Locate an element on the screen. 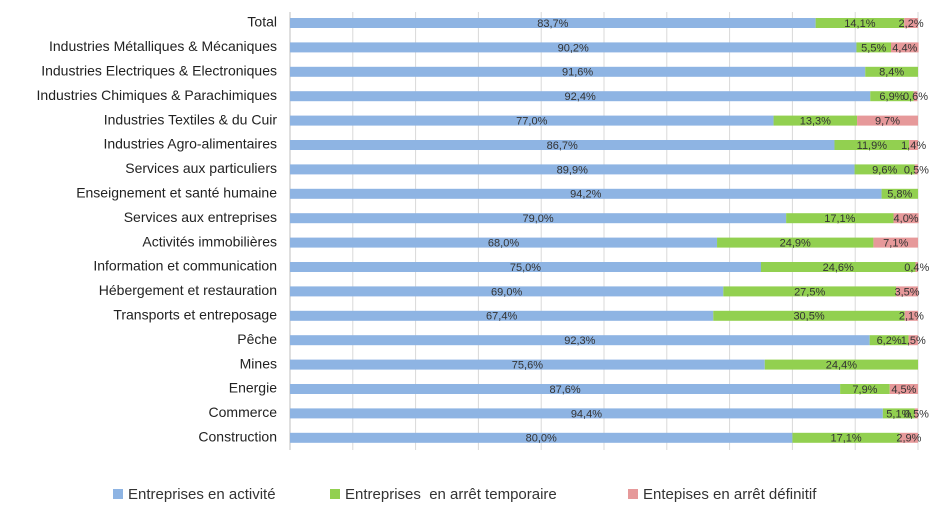 This screenshot has height=507, width=932. value-label: 1,5% is located at coordinates (913, 341).